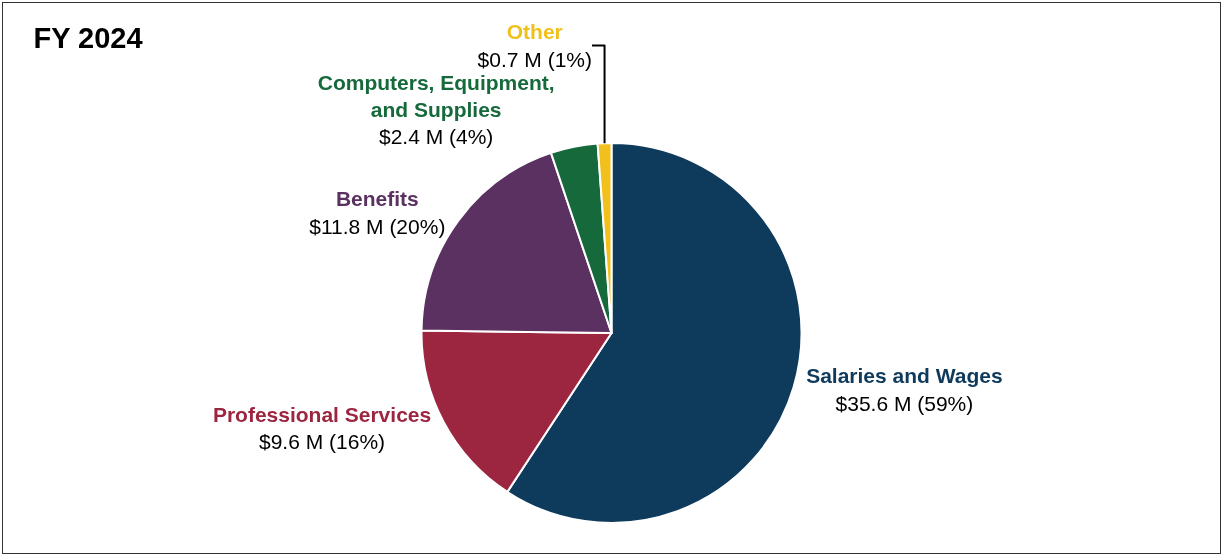 The height and width of the screenshot is (558, 1225). What do you see at coordinates (904, 403) in the screenshot?
I see `data-label: $35.6 M (59%)` at bounding box center [904, 403].